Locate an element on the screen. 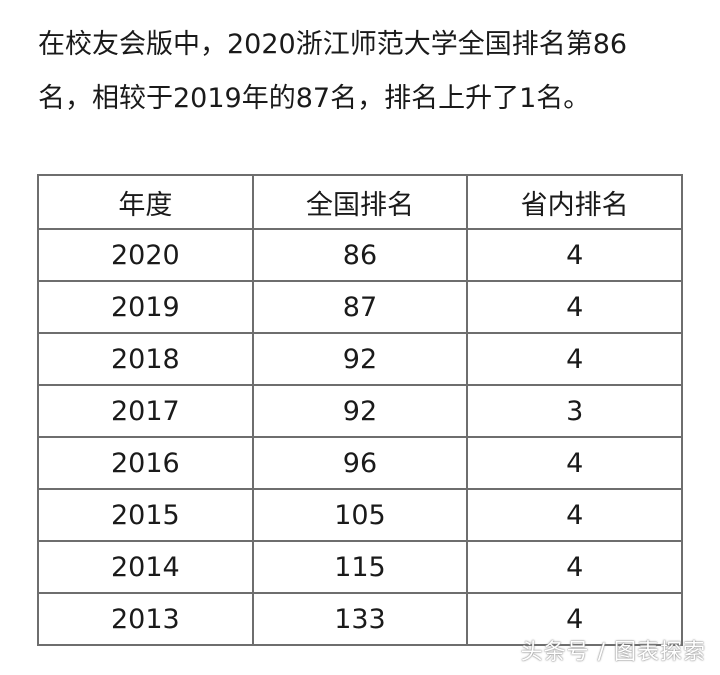 This screenshot has width=720, height=675. table-row: 2018 92 4 is located at coordinates (360, 359).